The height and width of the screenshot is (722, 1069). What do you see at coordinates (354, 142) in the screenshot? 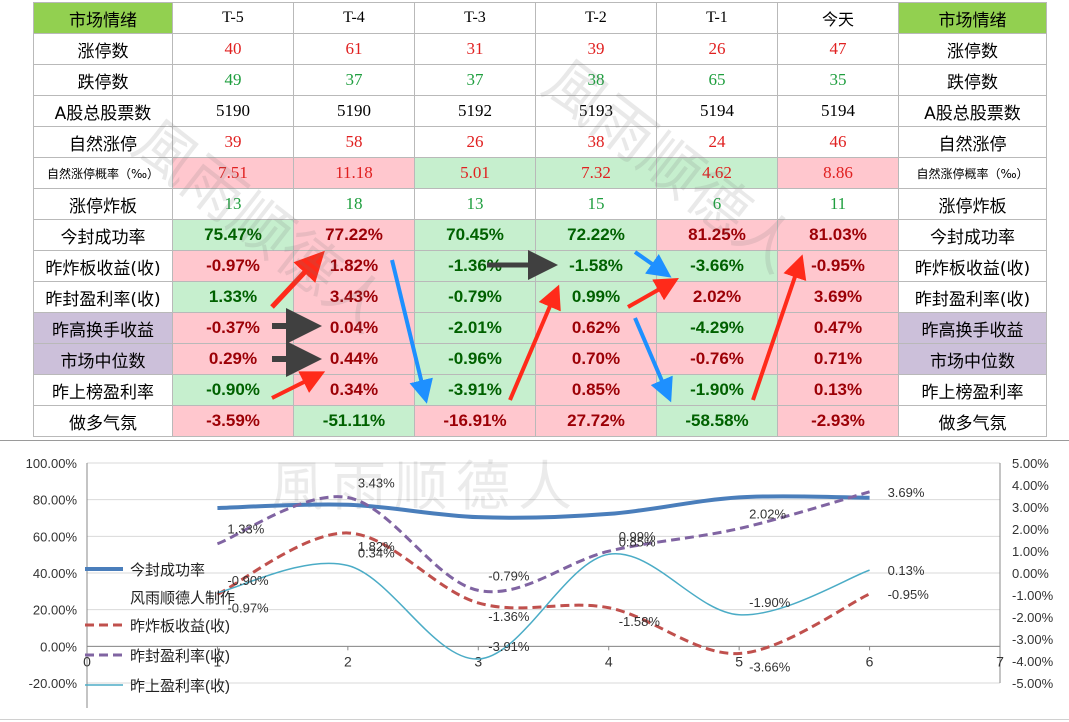
I see `value-cell: 58` at bounding box center [354, 142].